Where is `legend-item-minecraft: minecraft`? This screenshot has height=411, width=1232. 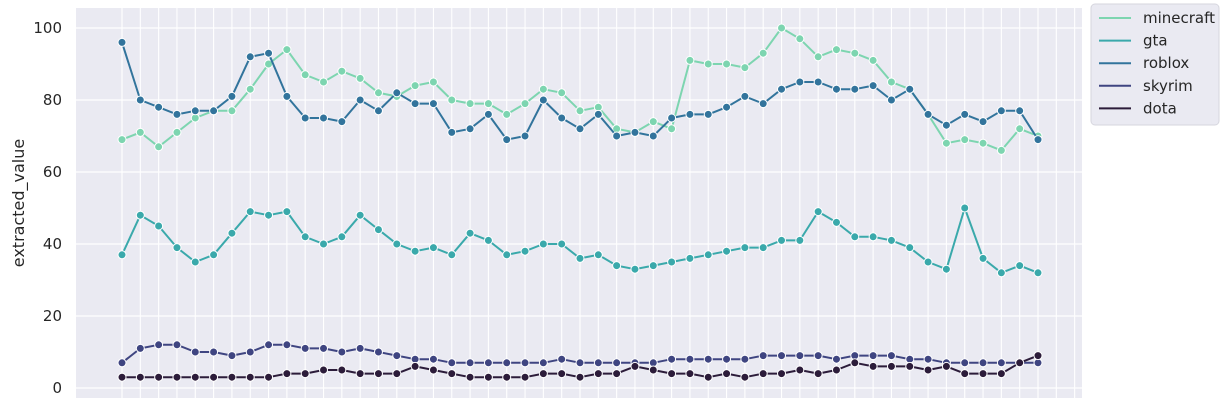
legend-item-minecraft: minecraft is located at coordinates (1157, 18).